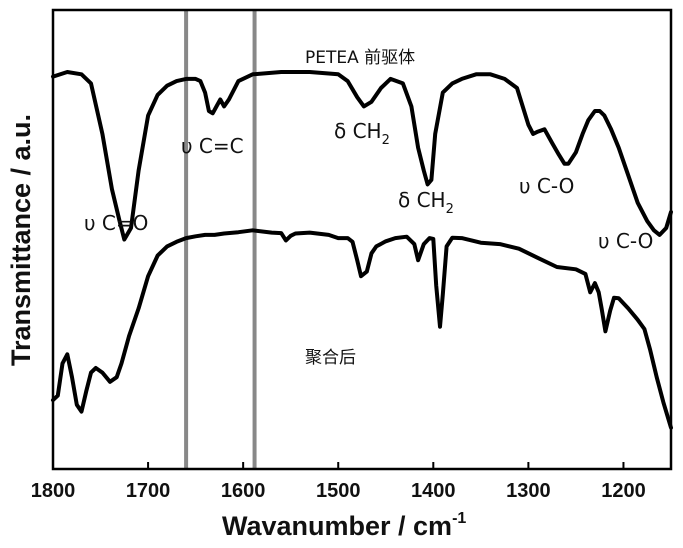 This screenshot has width=683, height=548. Describe the element at coordinates (212, 146) in the screenshot. I see `annotation-c-c-stretch: υ C=C` at that location.